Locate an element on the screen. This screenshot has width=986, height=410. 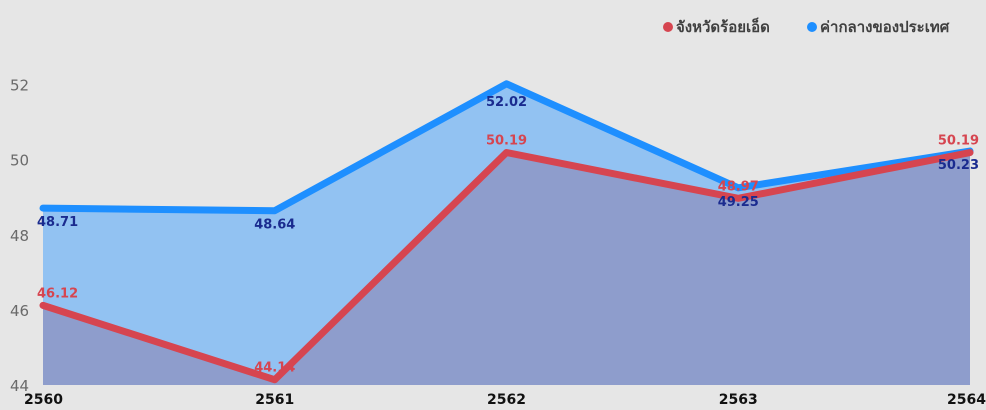
data-label-national: 52.02 is located at coordinates (506, 102).